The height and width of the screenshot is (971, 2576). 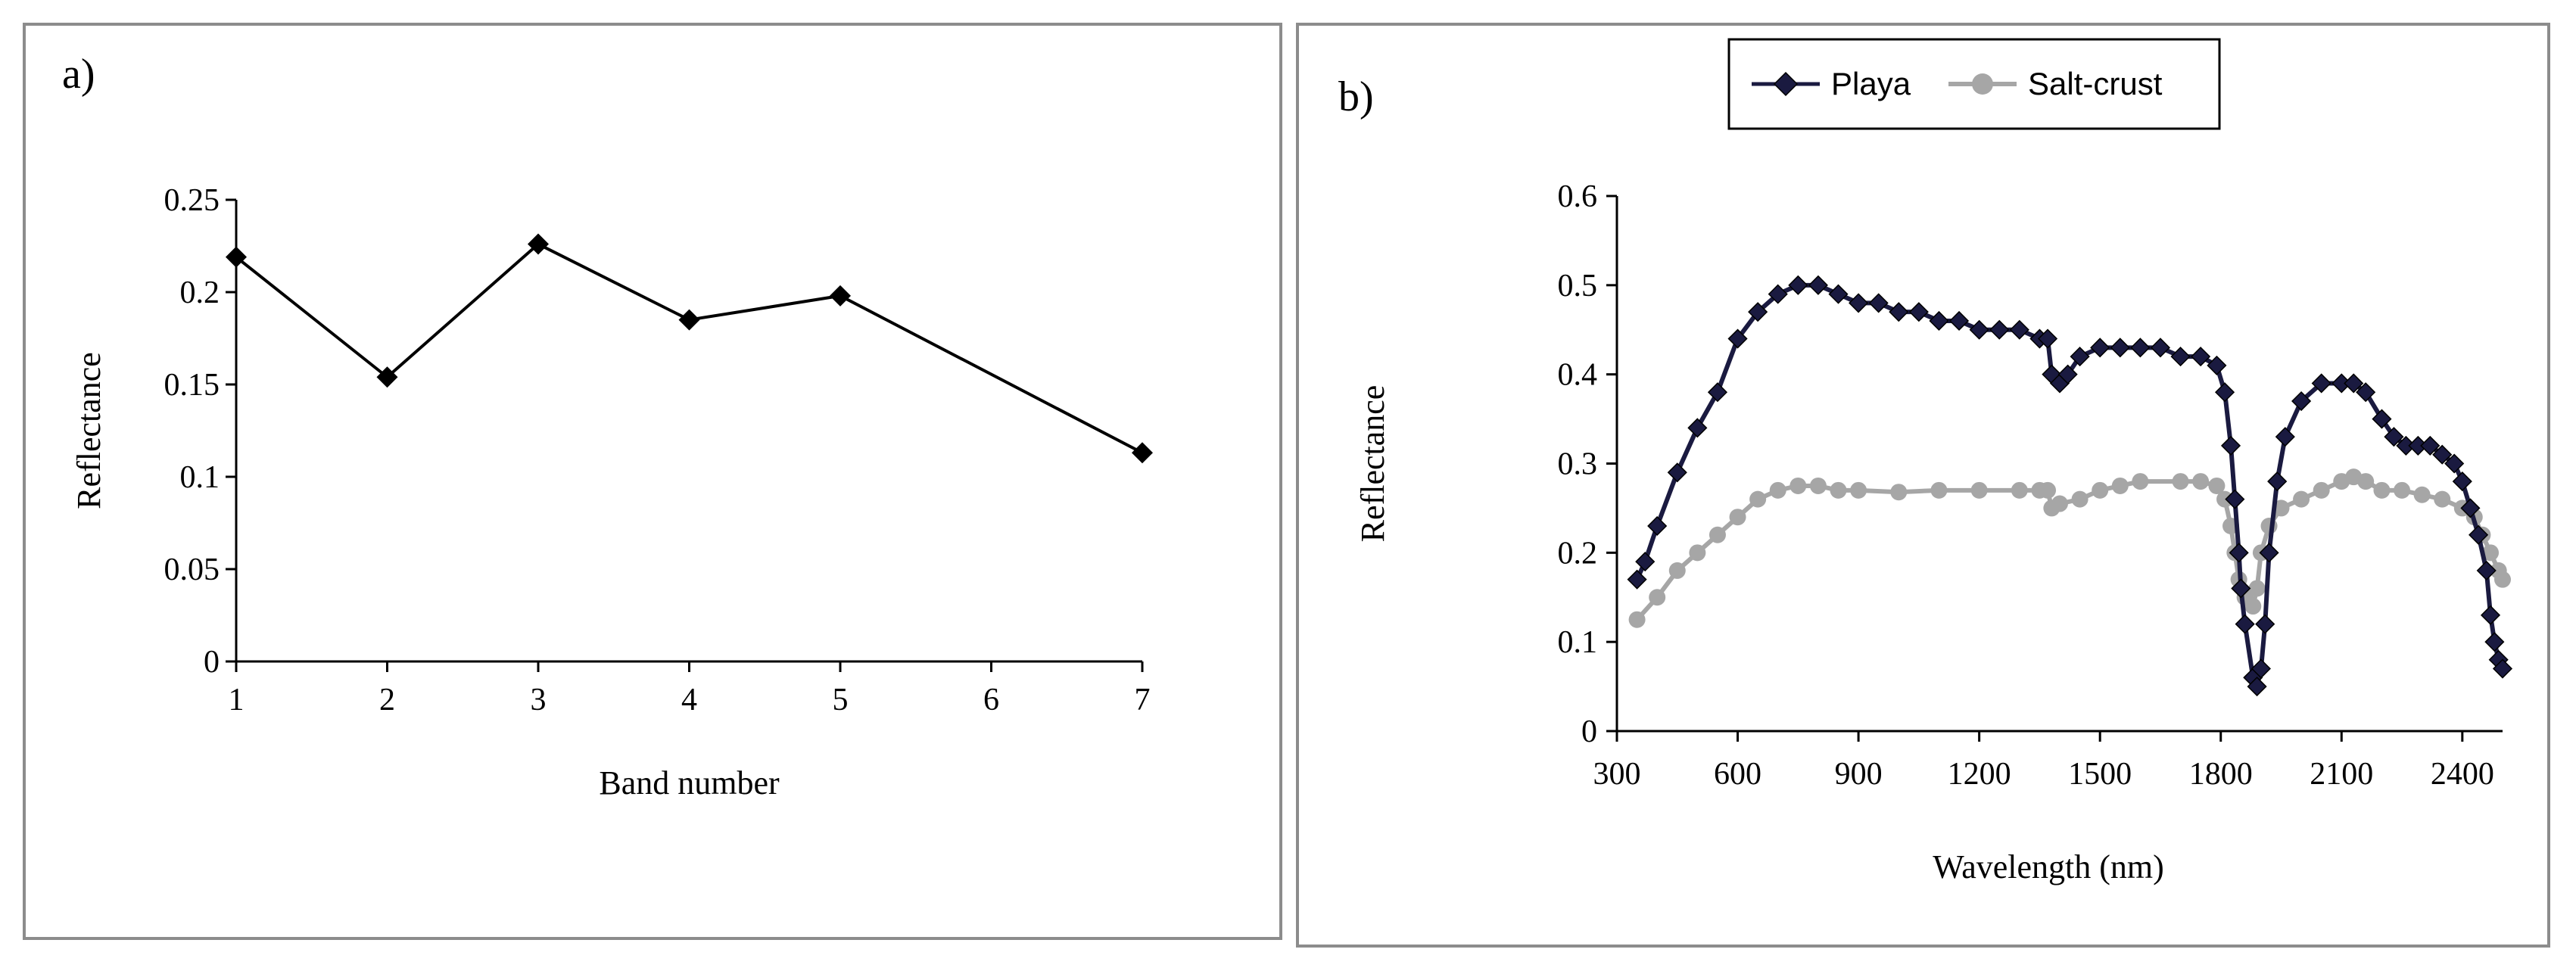 I want to click on x-tick-label: 300, so click(x=1617, y=774).